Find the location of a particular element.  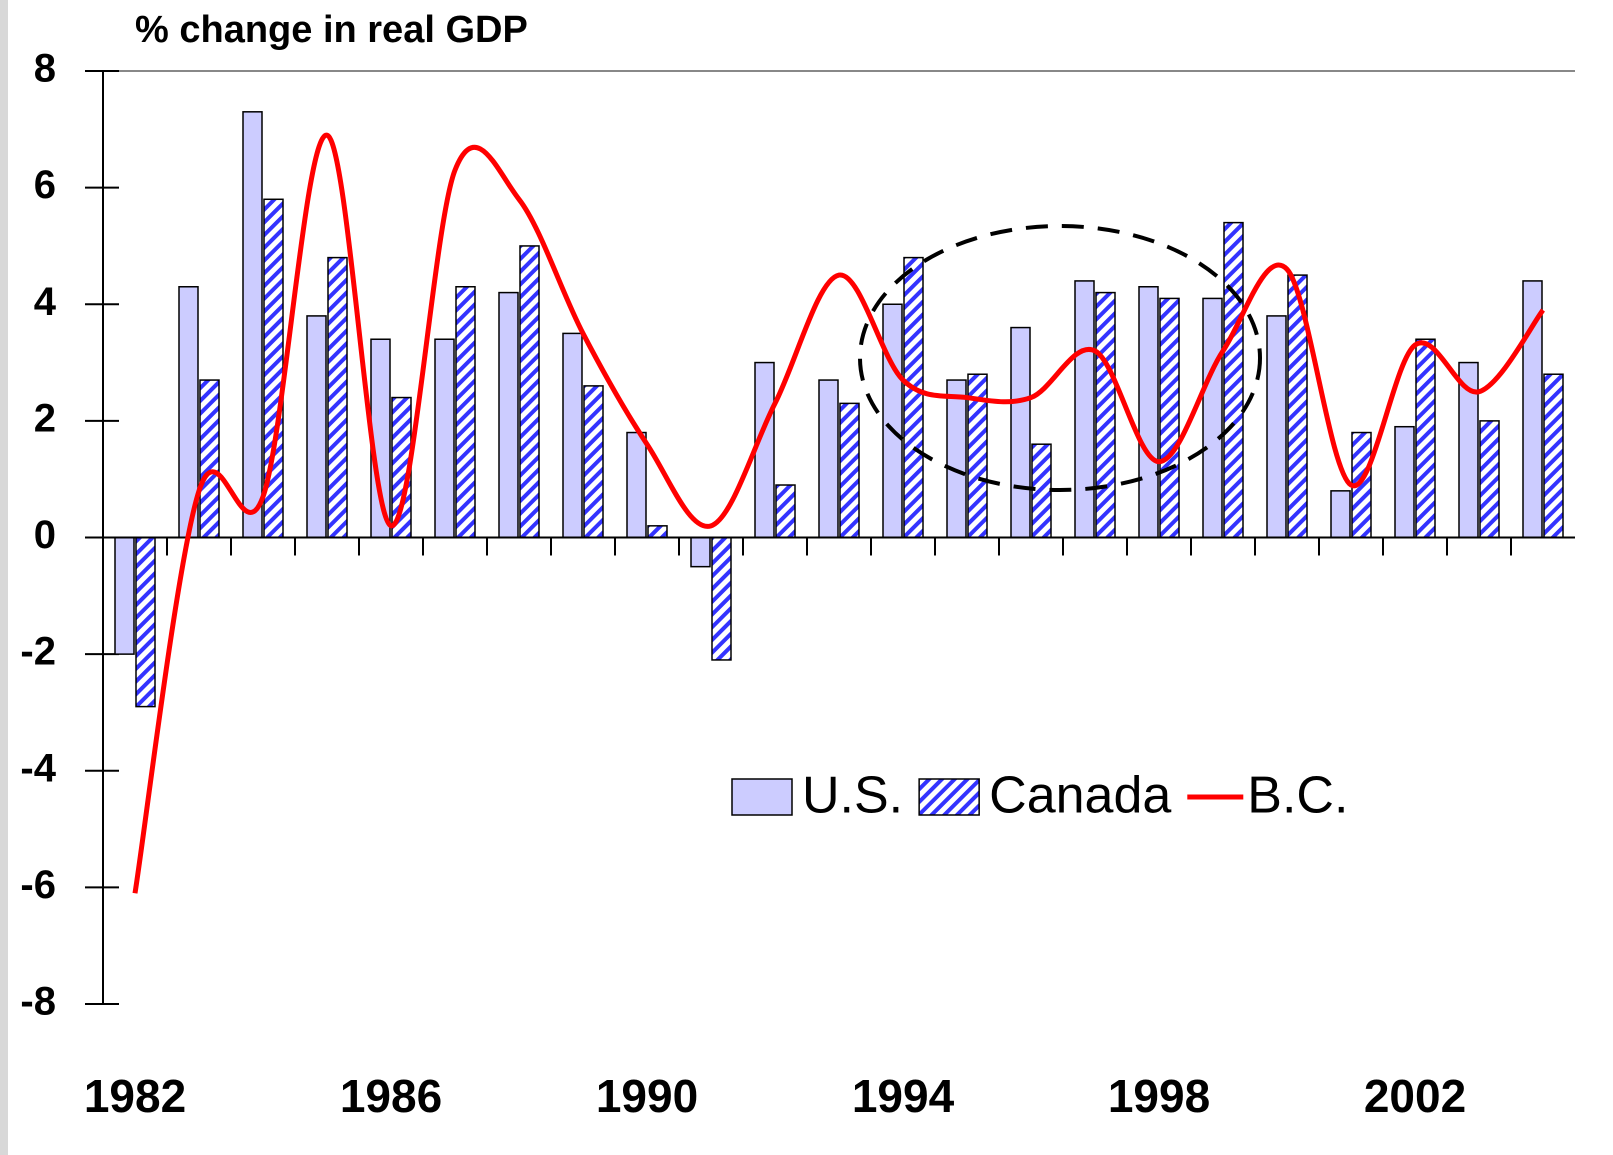

y-tick-label: 8 is located at coordinates (45, 69).